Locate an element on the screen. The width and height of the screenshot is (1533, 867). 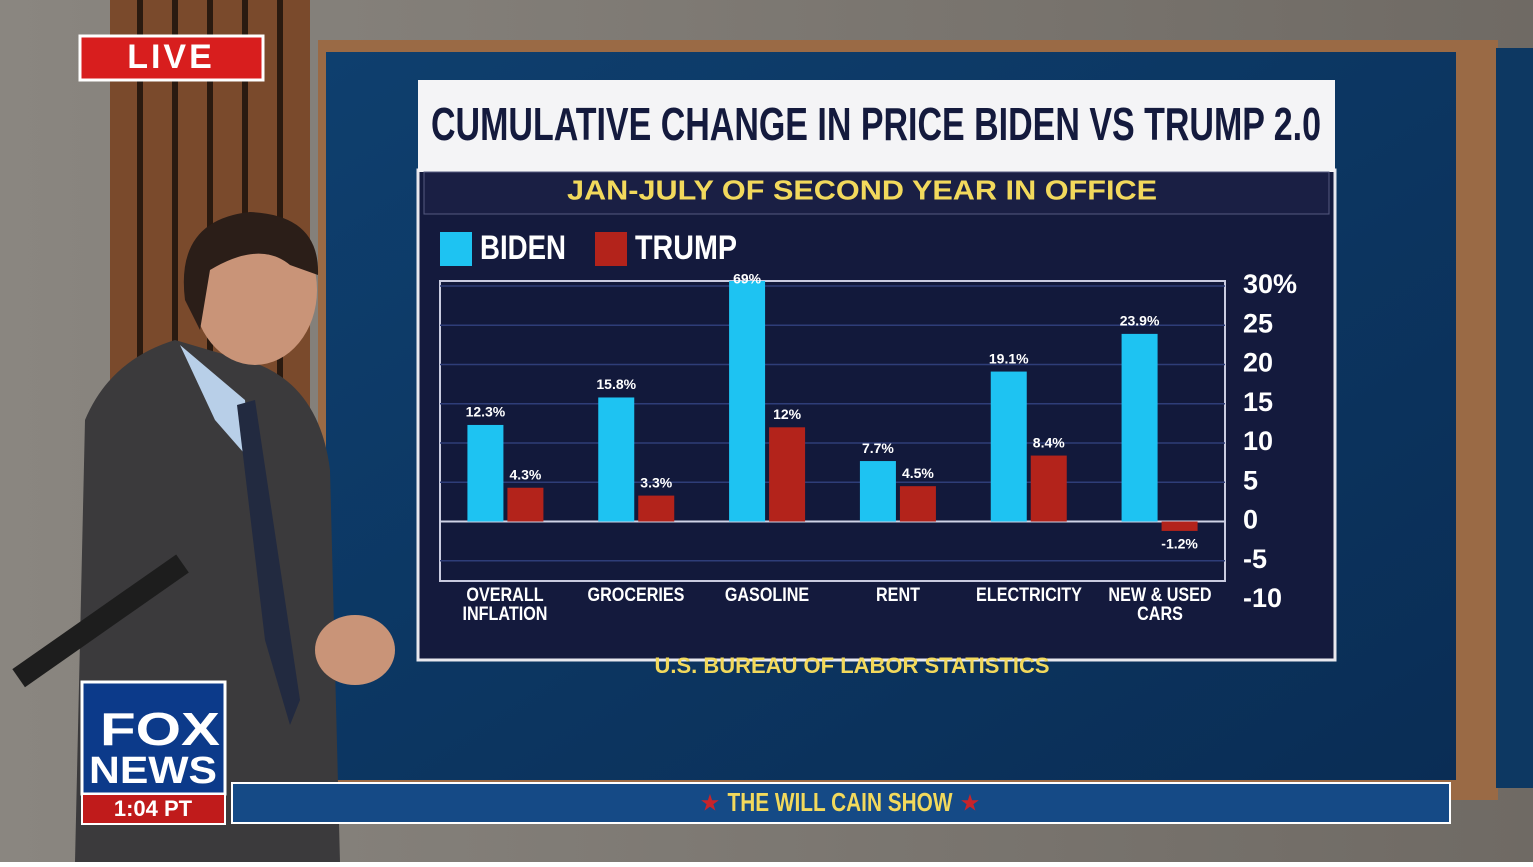
time-box is located at coordinates (153, 809).